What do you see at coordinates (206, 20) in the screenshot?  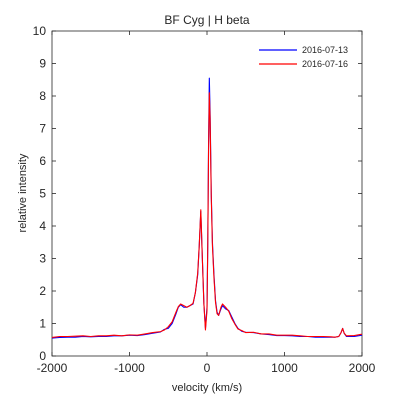 I see `chart-title: BF Cyg | H beta` at bounding box center [206, 20].